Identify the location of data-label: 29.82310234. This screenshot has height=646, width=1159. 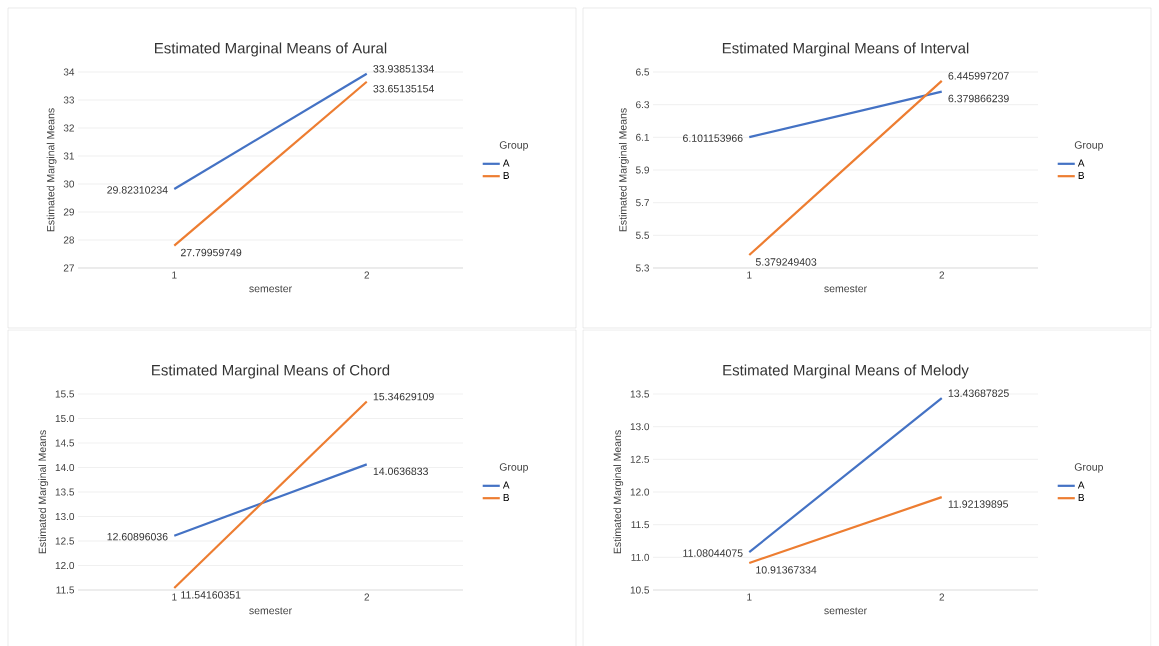
(137, 190).